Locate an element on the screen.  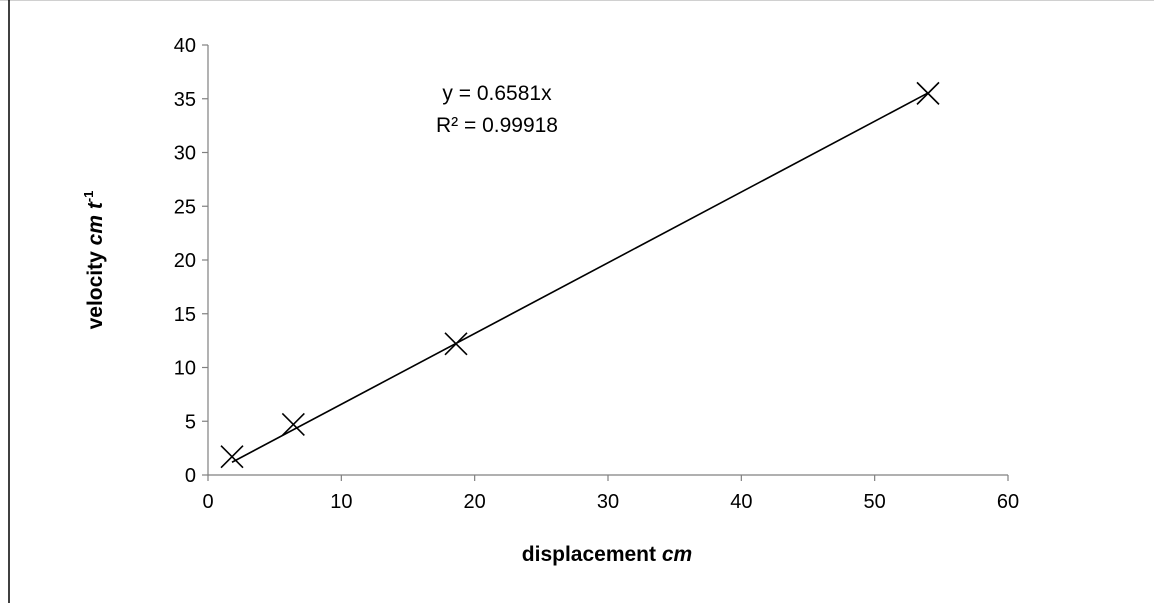
x-tick-label: 50 is located at coordinates (875, 502).